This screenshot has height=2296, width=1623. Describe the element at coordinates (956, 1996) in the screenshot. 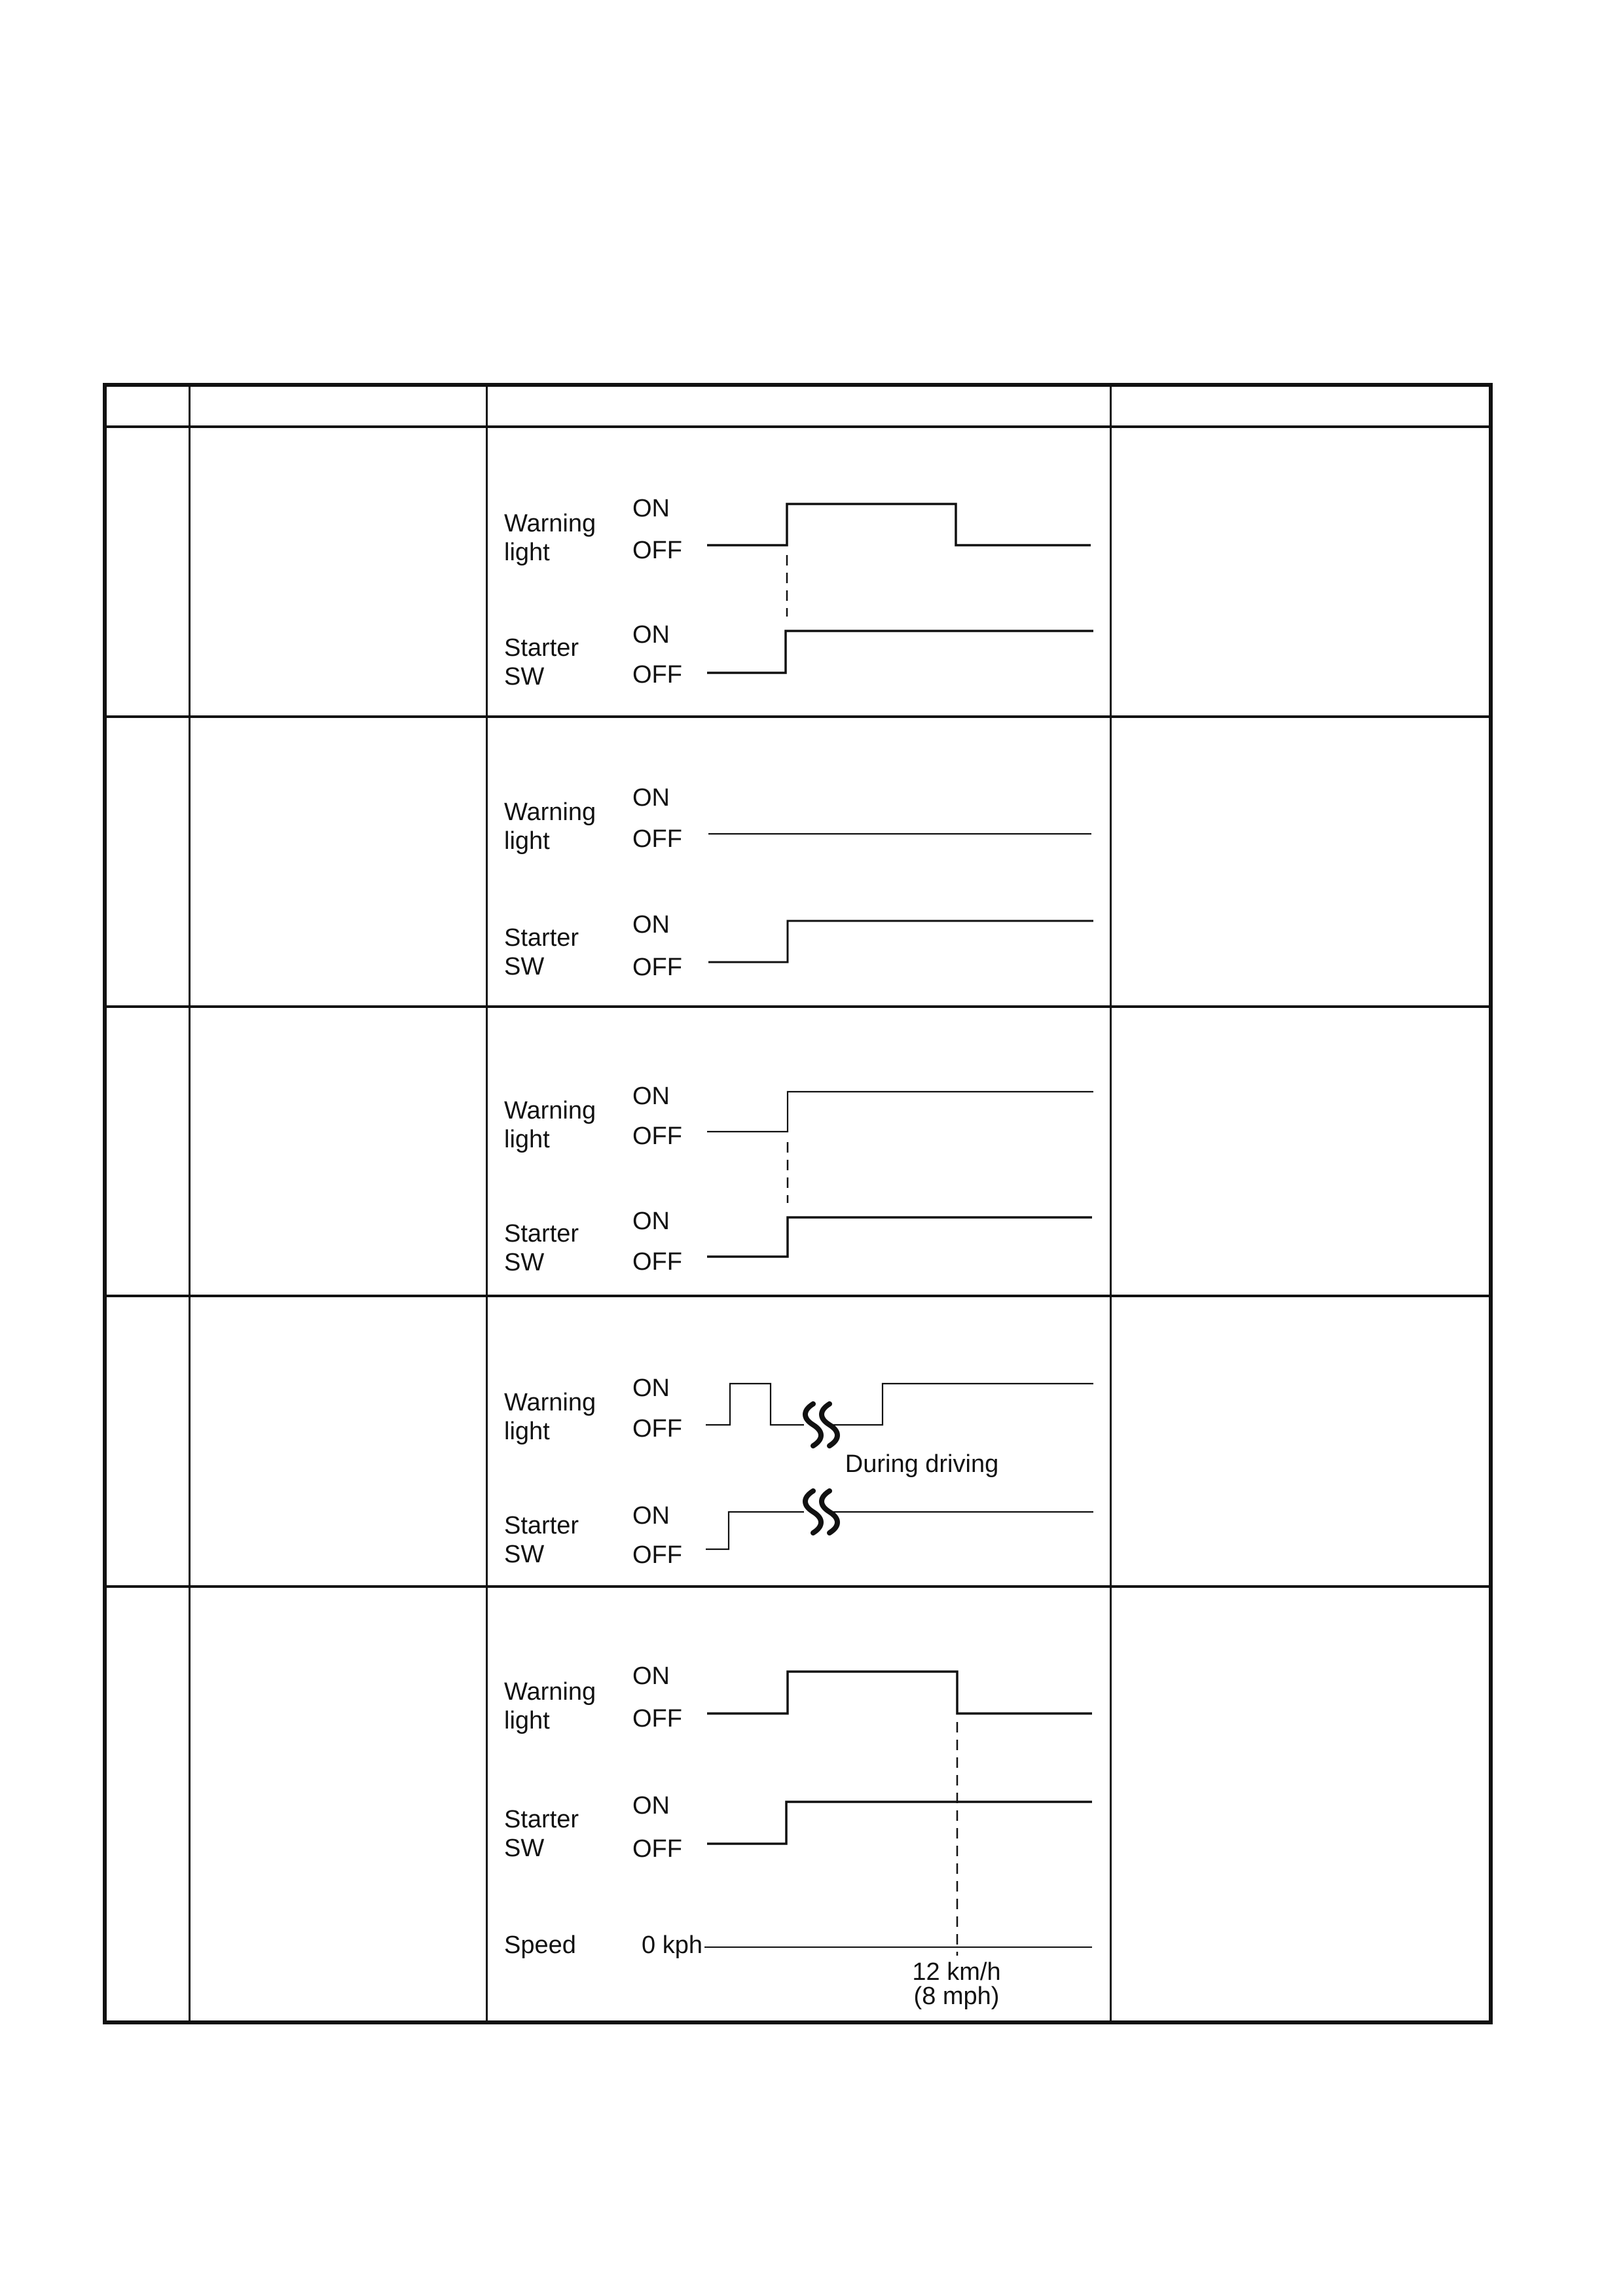

I see `annotation-label: (8 mph)` at that location.